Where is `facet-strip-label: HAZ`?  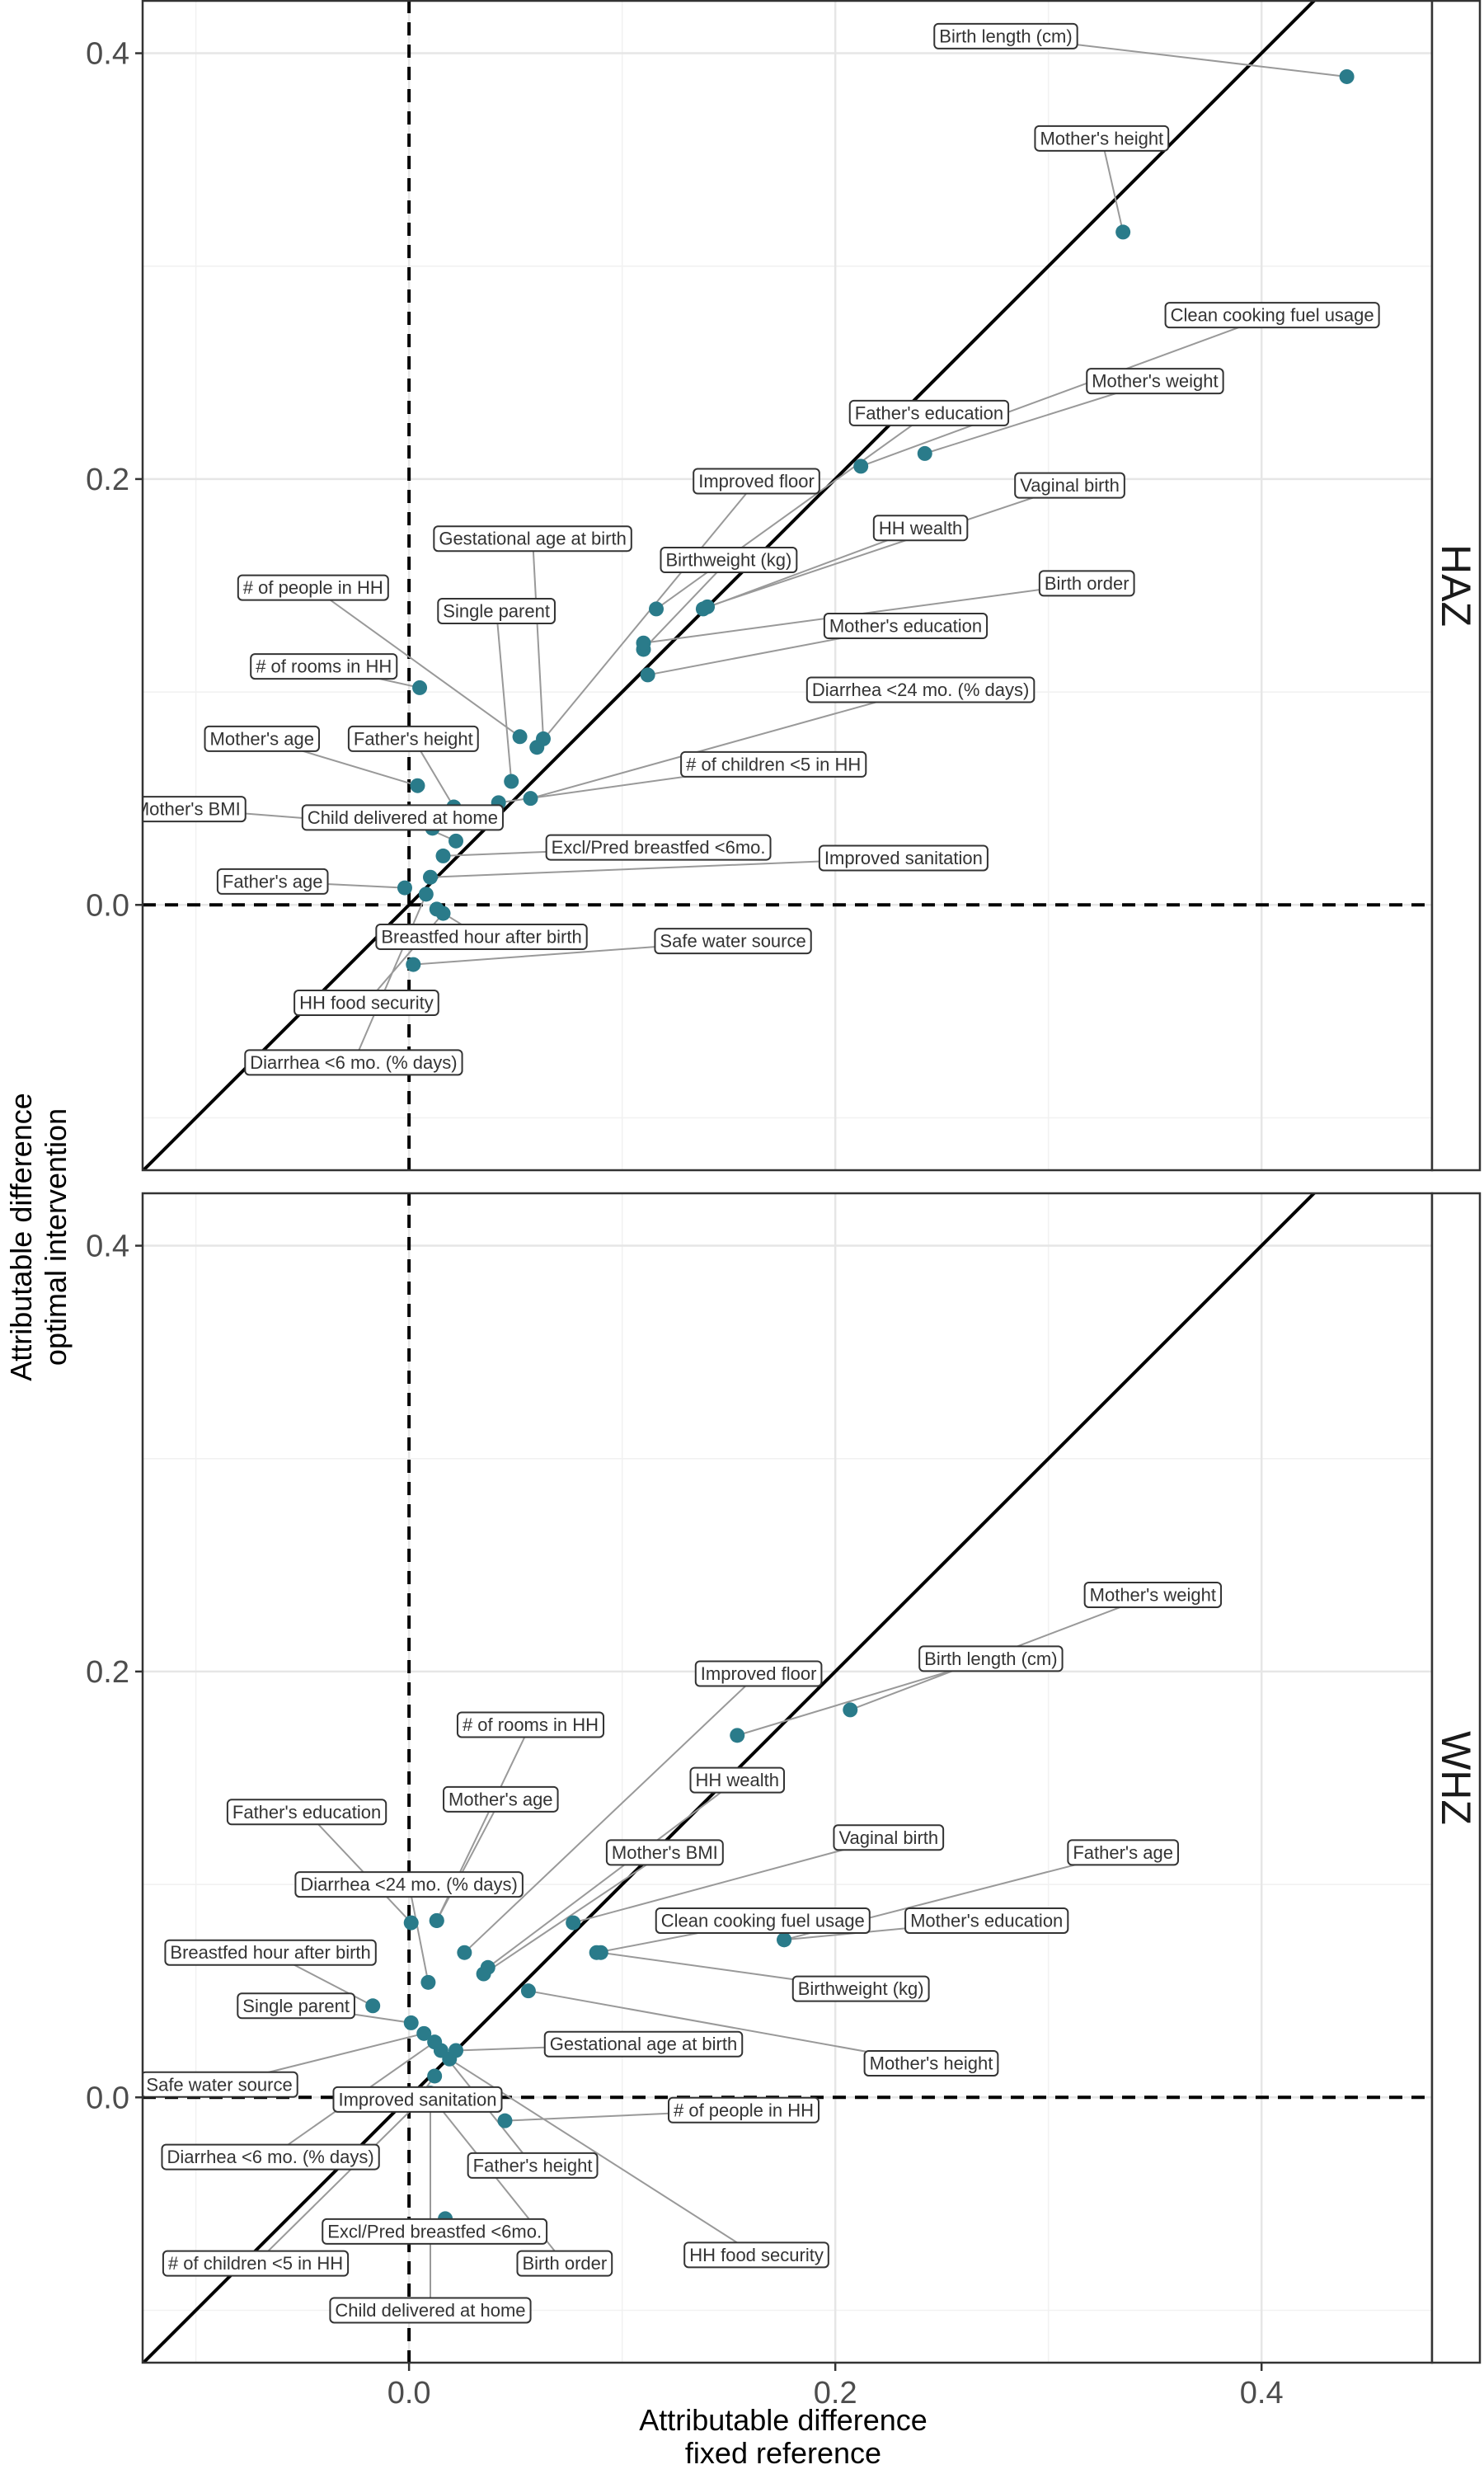 facet-strip-label: HAZ is located at coordinates (1456, 585).